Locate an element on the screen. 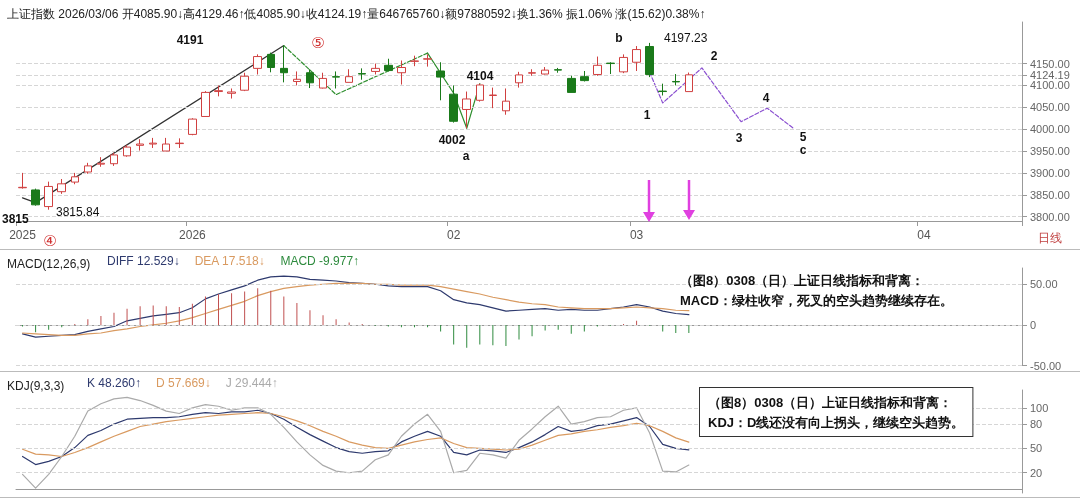 This screenshot has width=1080, height=498. annotation: c is located at coordinates (803, 150).